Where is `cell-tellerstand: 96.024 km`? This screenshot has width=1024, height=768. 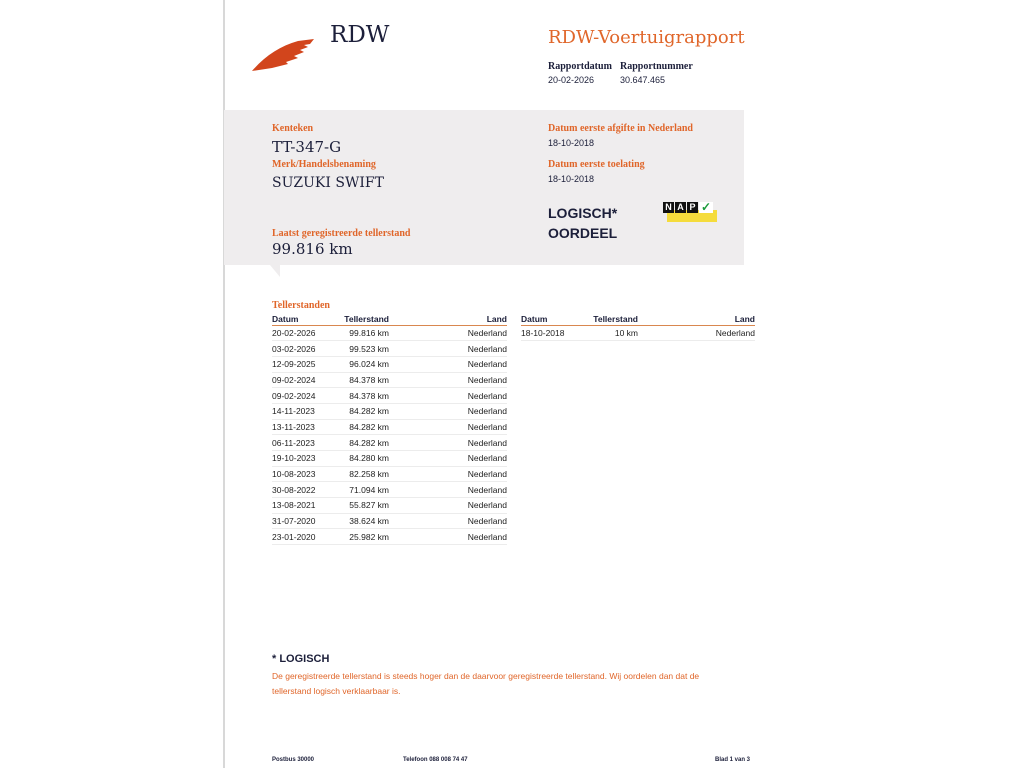 cell-tellerstand: 96.024 km is located at coordinates (366, 364).